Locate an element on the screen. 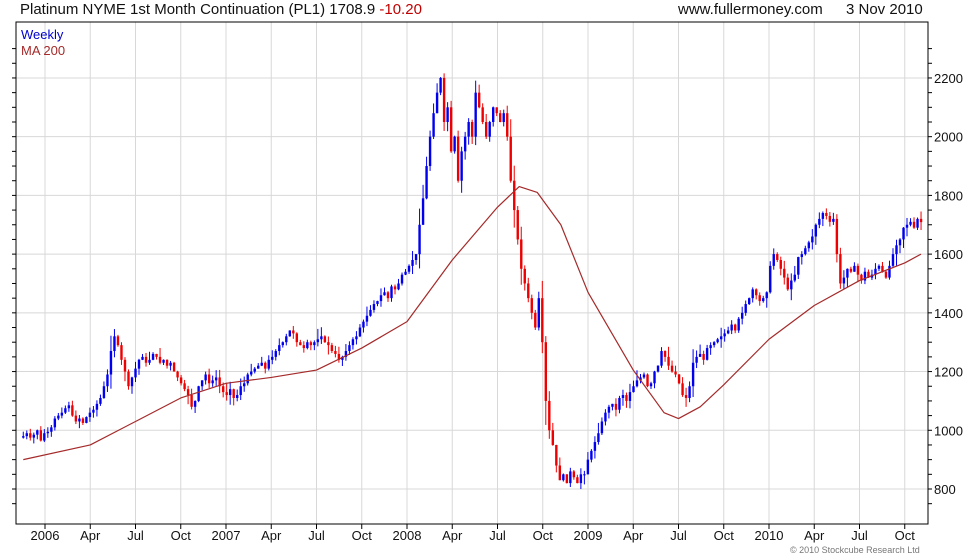 This screenshot has width=980, height=560. y-tick-label: 2000 is located at coordinates (948, 137).